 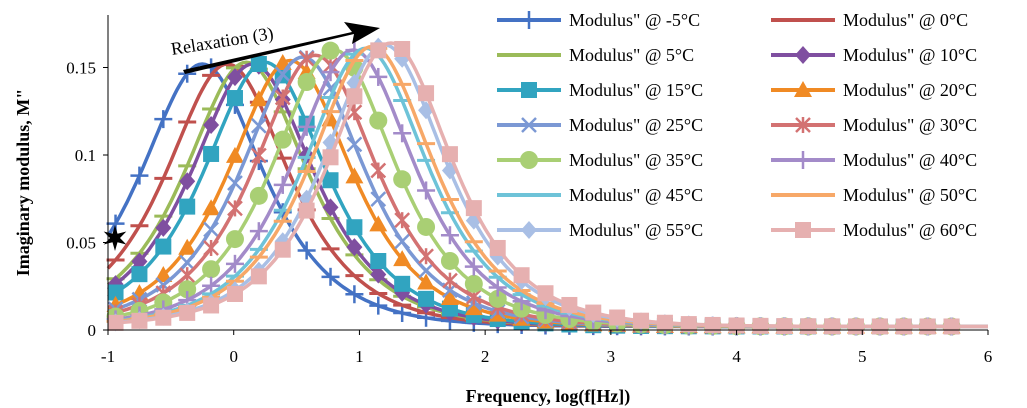 I want to click on legend-entry: Modulus" @ 60°C, so click(x=874, y=230).